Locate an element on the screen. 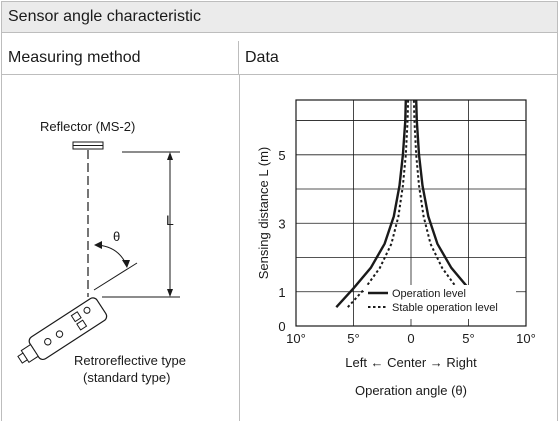  legend-background is located at coordinates (440, 302).